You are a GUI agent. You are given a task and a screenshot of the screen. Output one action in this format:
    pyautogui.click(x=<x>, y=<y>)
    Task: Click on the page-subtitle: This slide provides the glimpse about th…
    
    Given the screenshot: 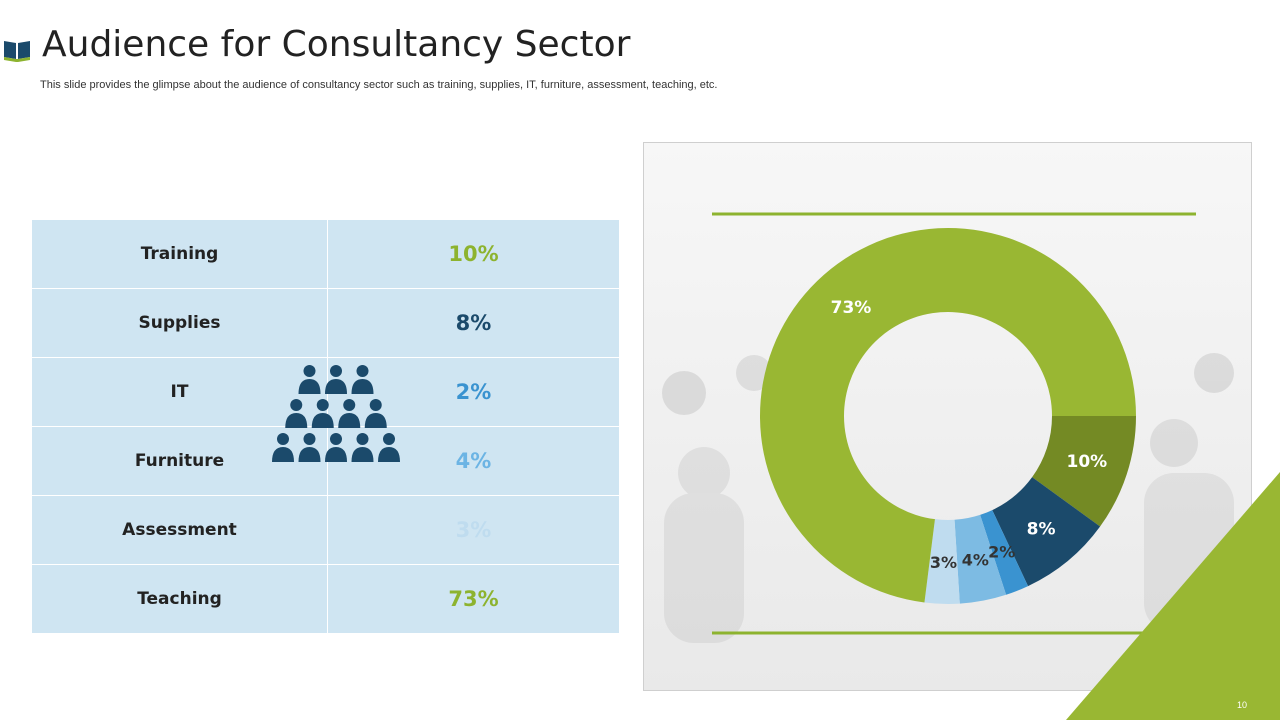 What is the action you would take?
    pyautogui.click(x=379, y=85)
    